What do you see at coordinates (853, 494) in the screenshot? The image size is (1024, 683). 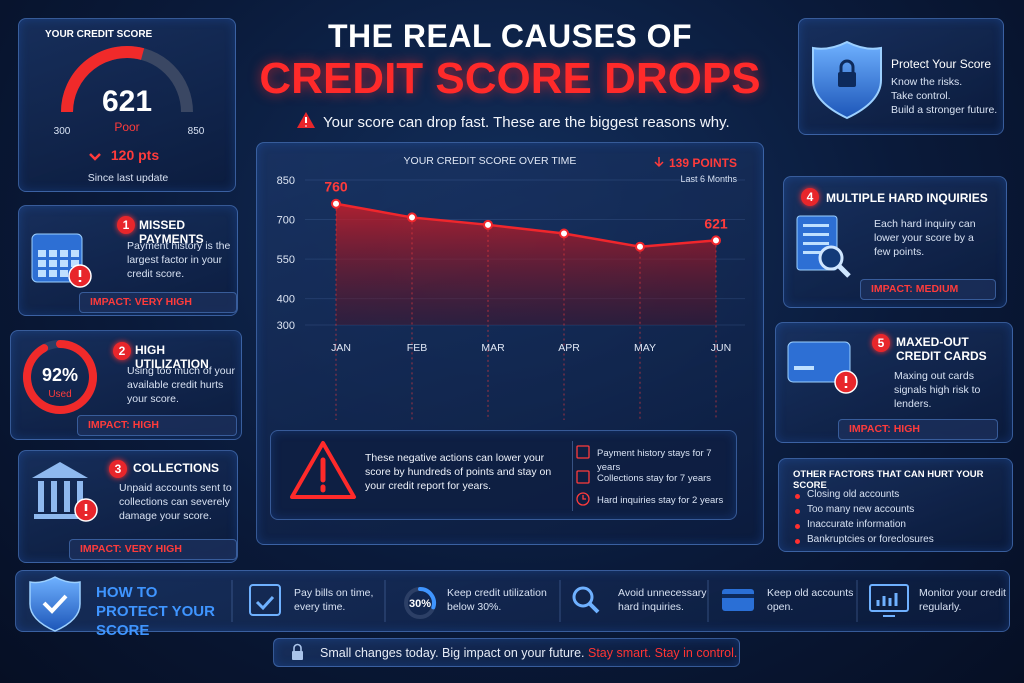 I see `other-item: Closing old accounts` at bounding box center [853, 494].